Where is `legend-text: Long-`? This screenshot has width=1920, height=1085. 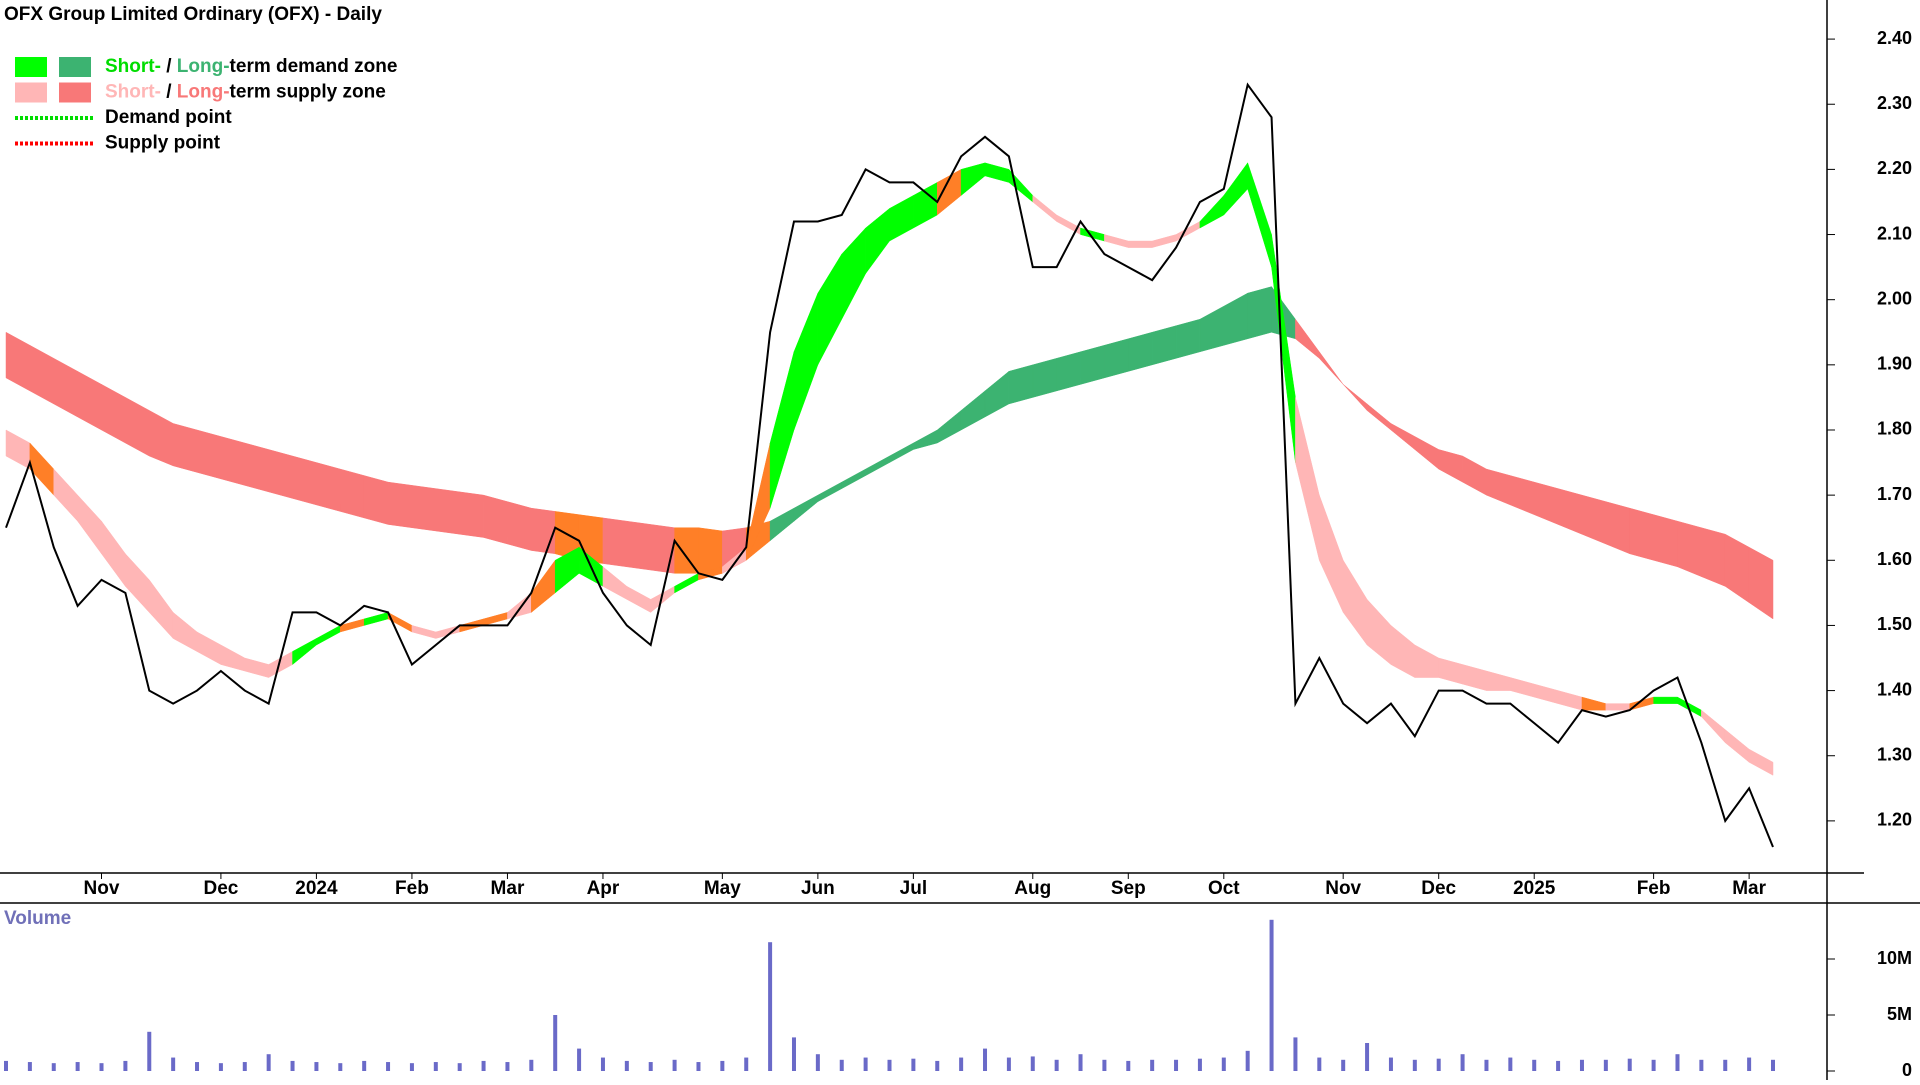
legend-text: Long- is located at coordinates (203, 66).